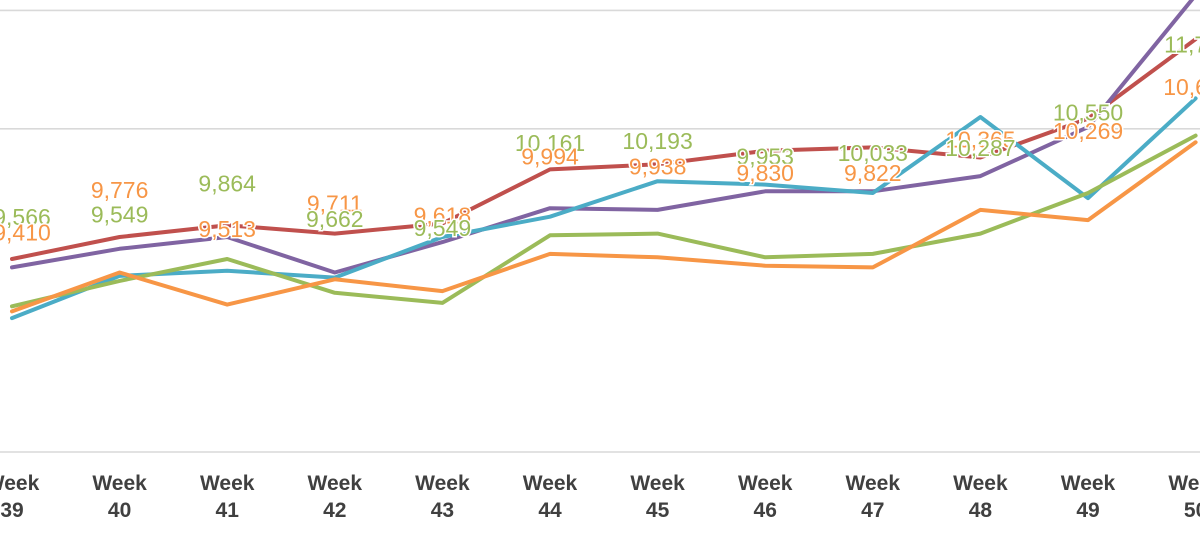 The height and width of the screenshot is (558, 1200). What do you see at coordinates (20, 497) in the screenshot?
I see `x-tick-label-0: Week 39` at bounding box center [20, 497].